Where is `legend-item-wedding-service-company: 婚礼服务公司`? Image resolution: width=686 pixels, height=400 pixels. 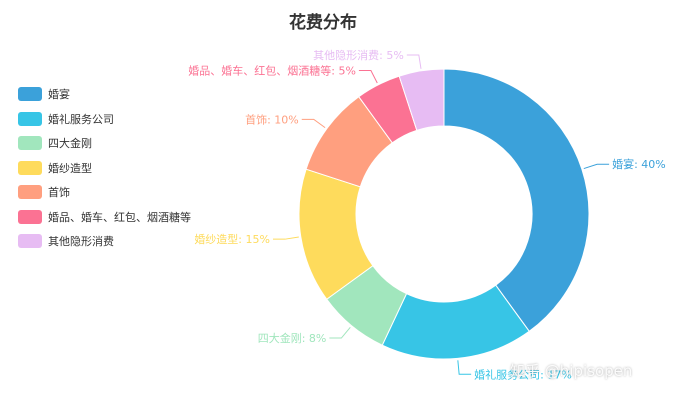
legend-item-wedding-service-company: 婚礼服务公司 is located at coordinates (104, 119).